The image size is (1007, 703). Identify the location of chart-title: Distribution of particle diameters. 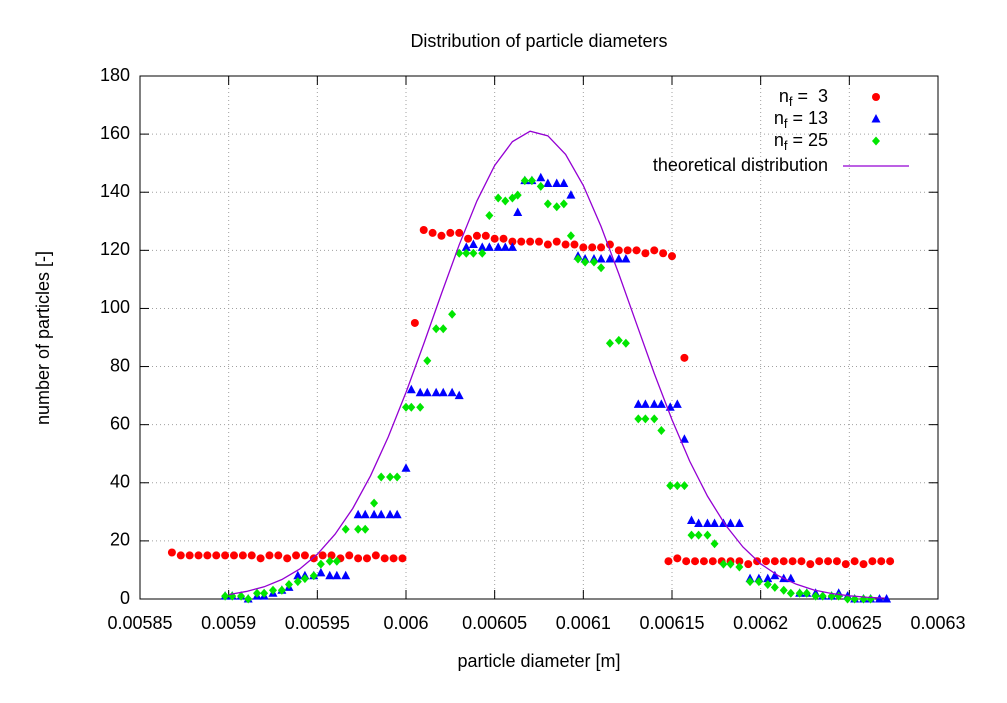
(538, 41).